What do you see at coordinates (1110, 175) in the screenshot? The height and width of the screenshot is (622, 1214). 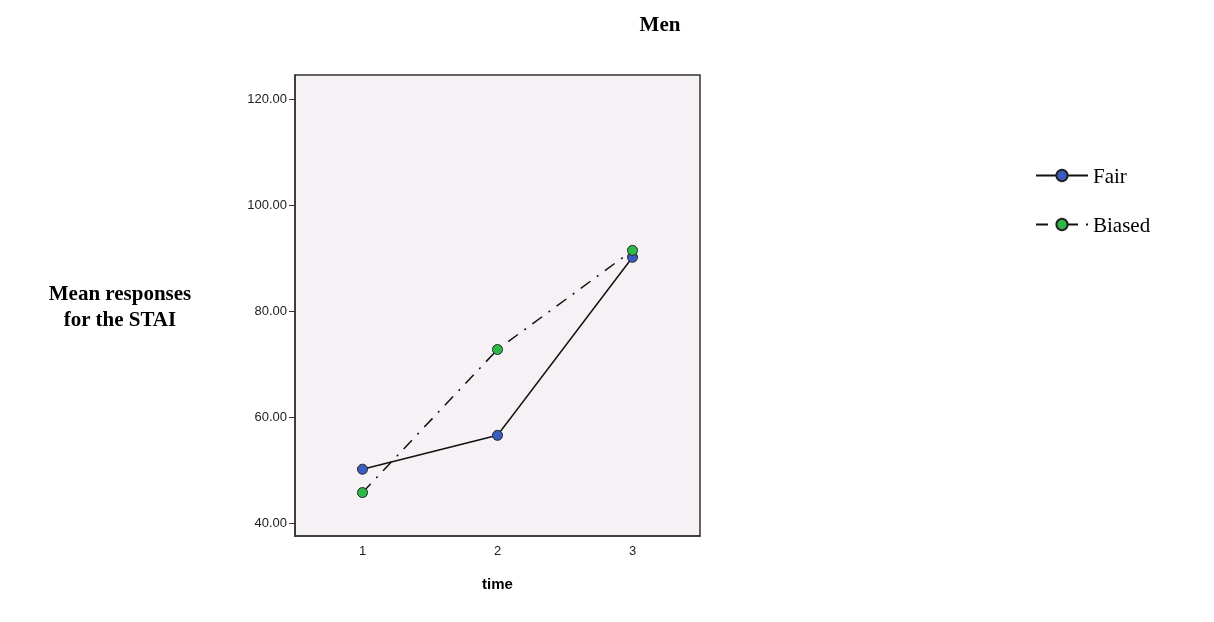 I see `legend-label: Fair` at bounding box center [1110, 175].